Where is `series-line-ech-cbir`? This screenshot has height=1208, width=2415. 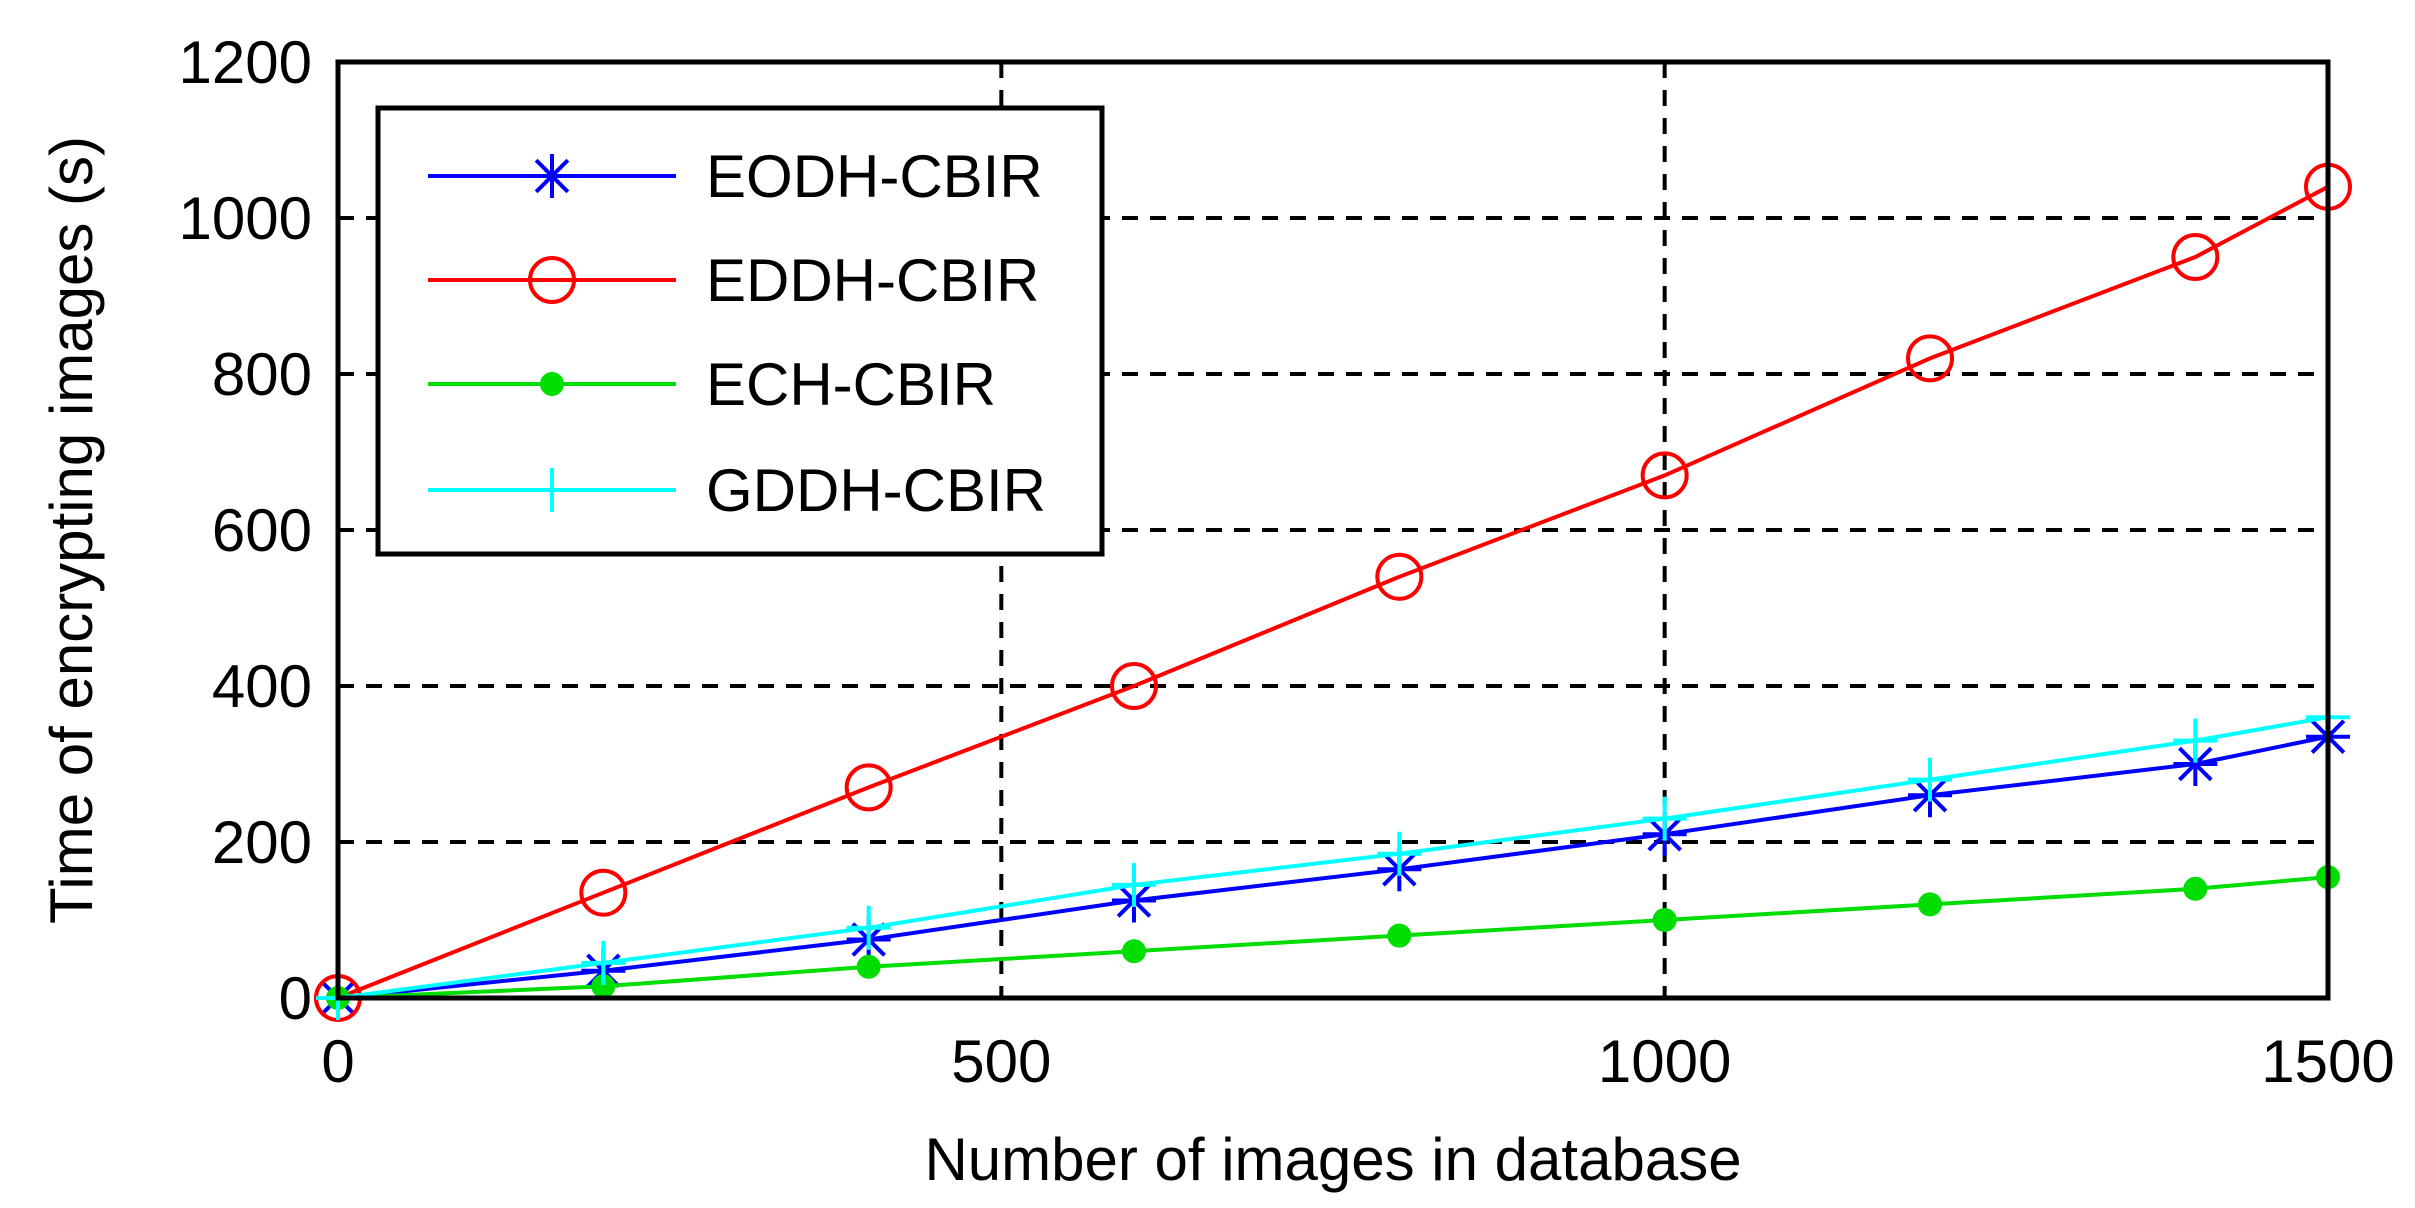 series-line-ech-cbir is located at coordinates (1333, 937).